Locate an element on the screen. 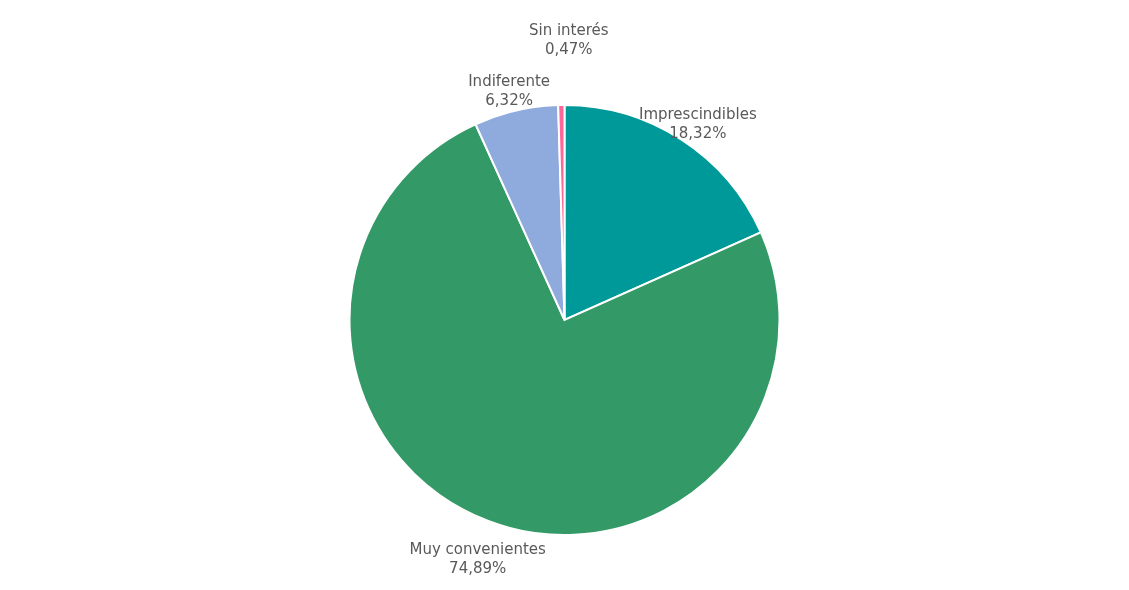 The height and width of the screenshot is (590, 1129). slice-label: Sin interés is located at coordinates (568, 30).